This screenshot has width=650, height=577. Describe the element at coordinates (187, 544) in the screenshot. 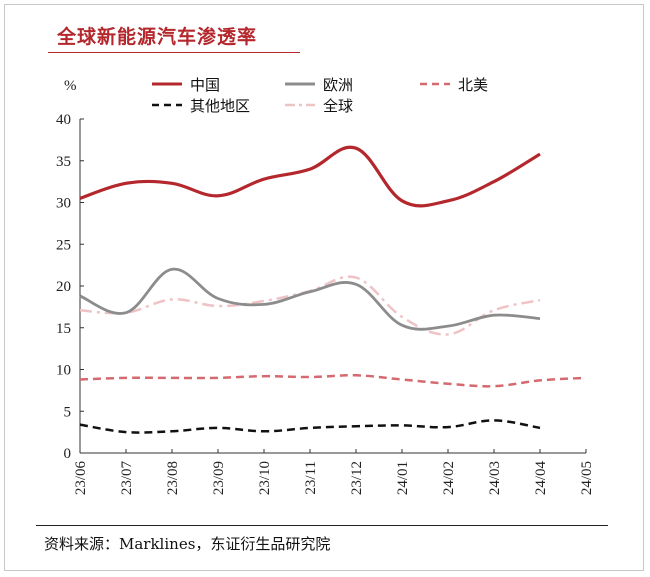

I see `source-note: 资料来源：Marklines，东证衍生品研究院` at that location.